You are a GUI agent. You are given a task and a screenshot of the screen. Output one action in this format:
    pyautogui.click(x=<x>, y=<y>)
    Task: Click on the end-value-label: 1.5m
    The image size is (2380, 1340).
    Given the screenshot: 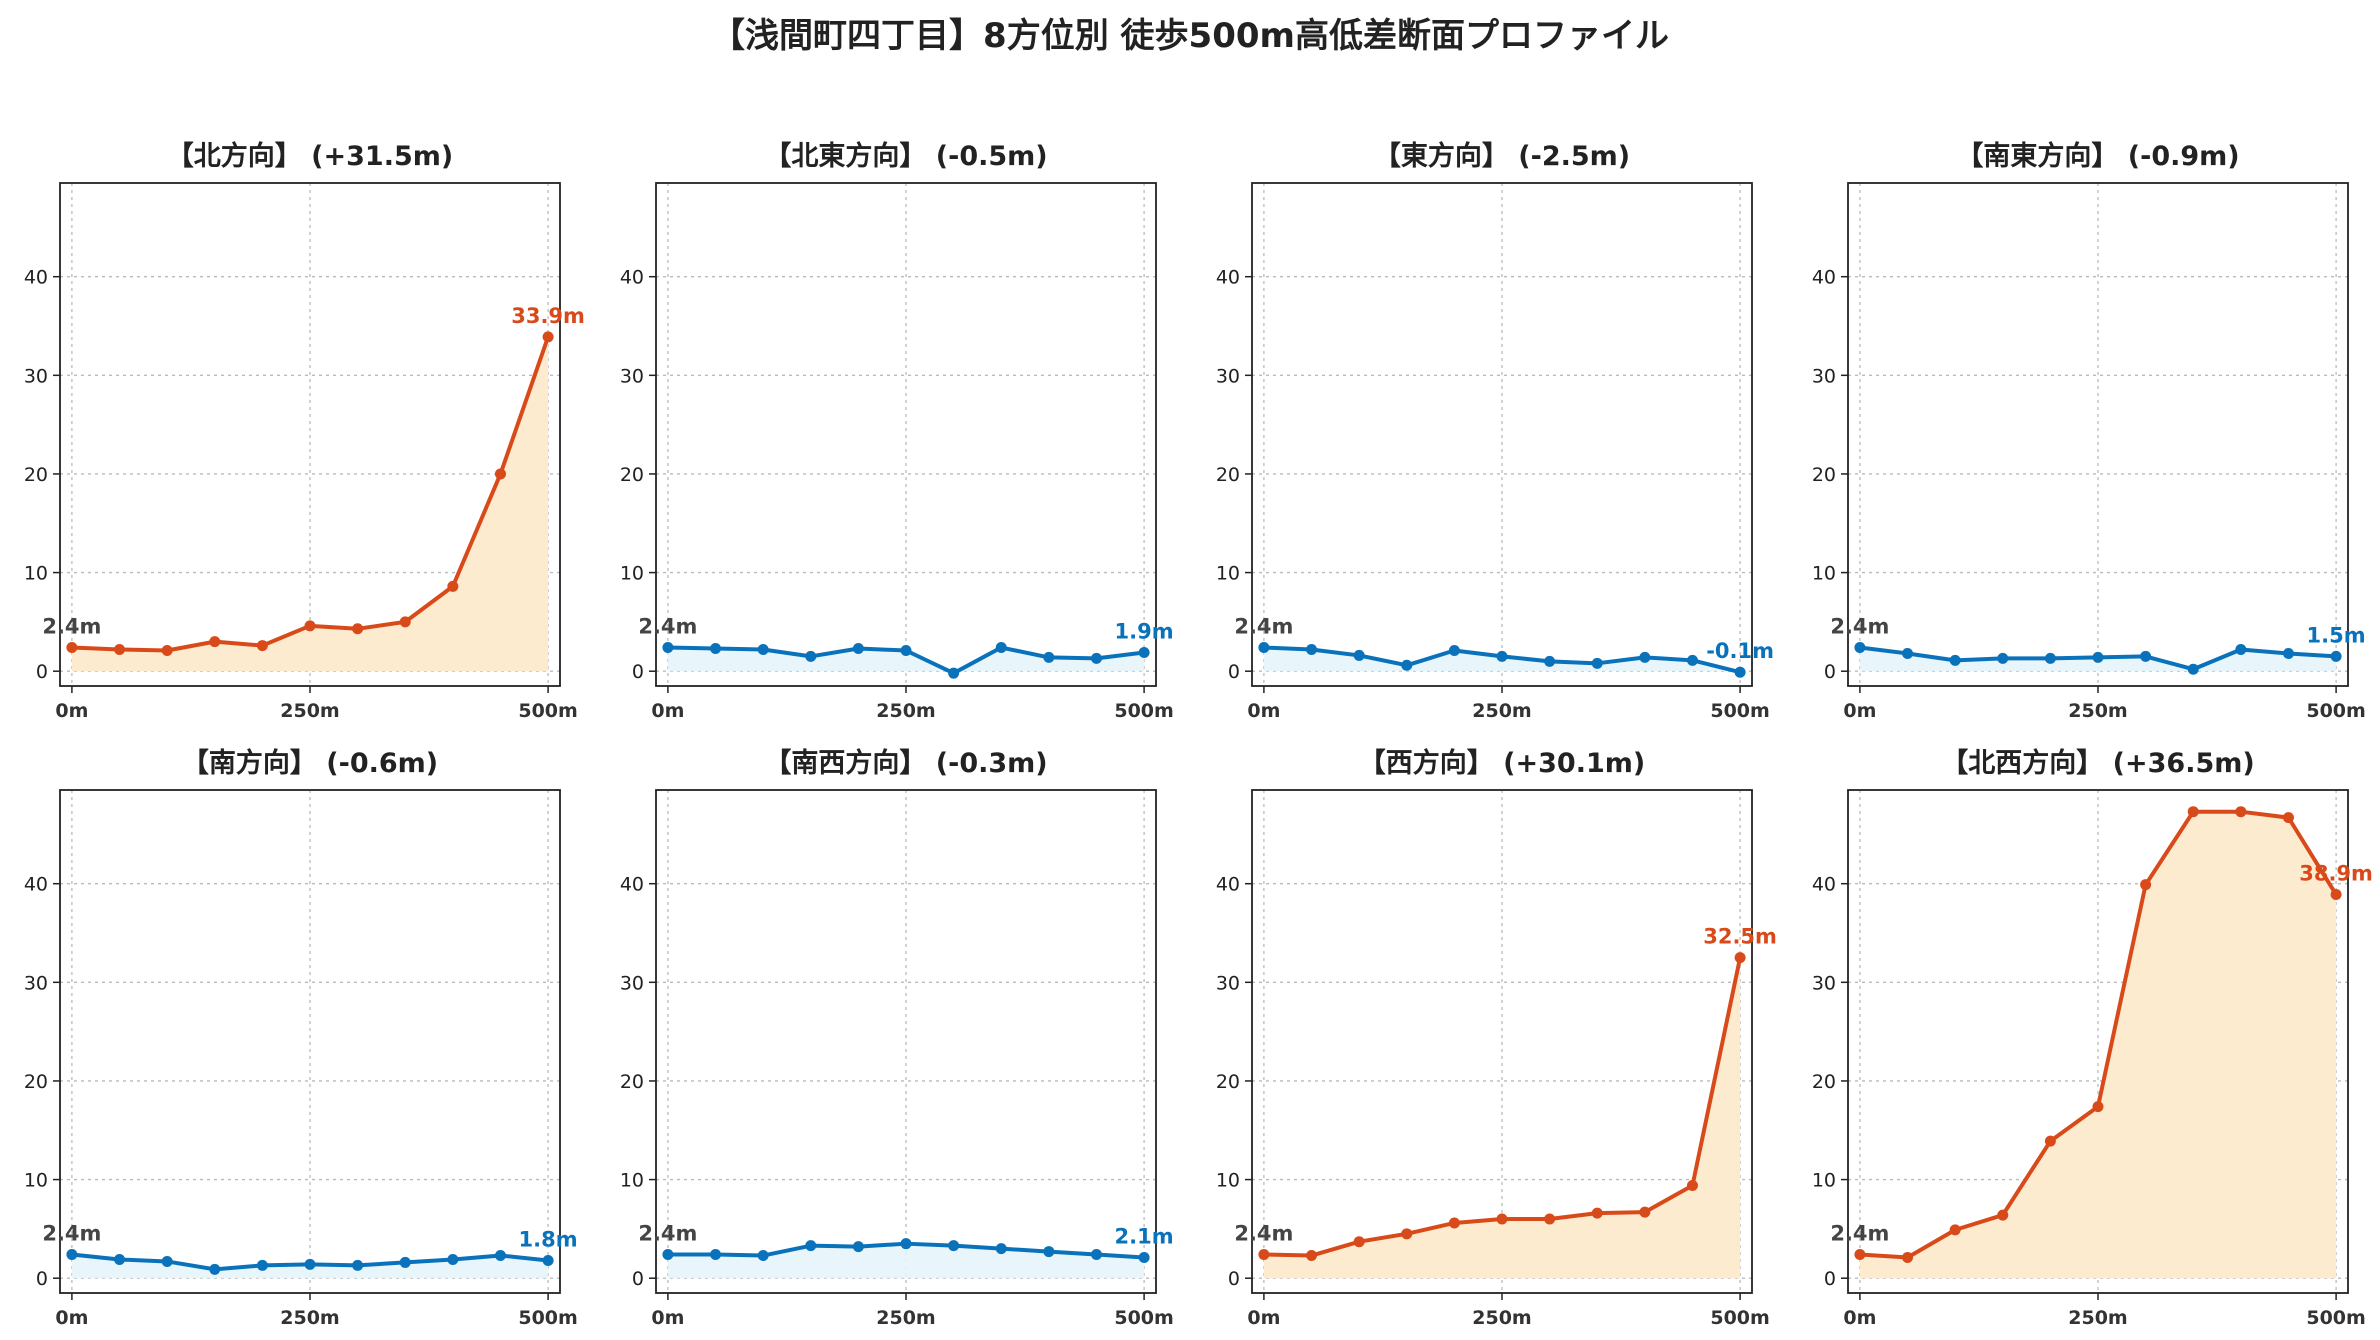 What is the action you would take?
    pyautogui.click(x=2336, y=635)
    